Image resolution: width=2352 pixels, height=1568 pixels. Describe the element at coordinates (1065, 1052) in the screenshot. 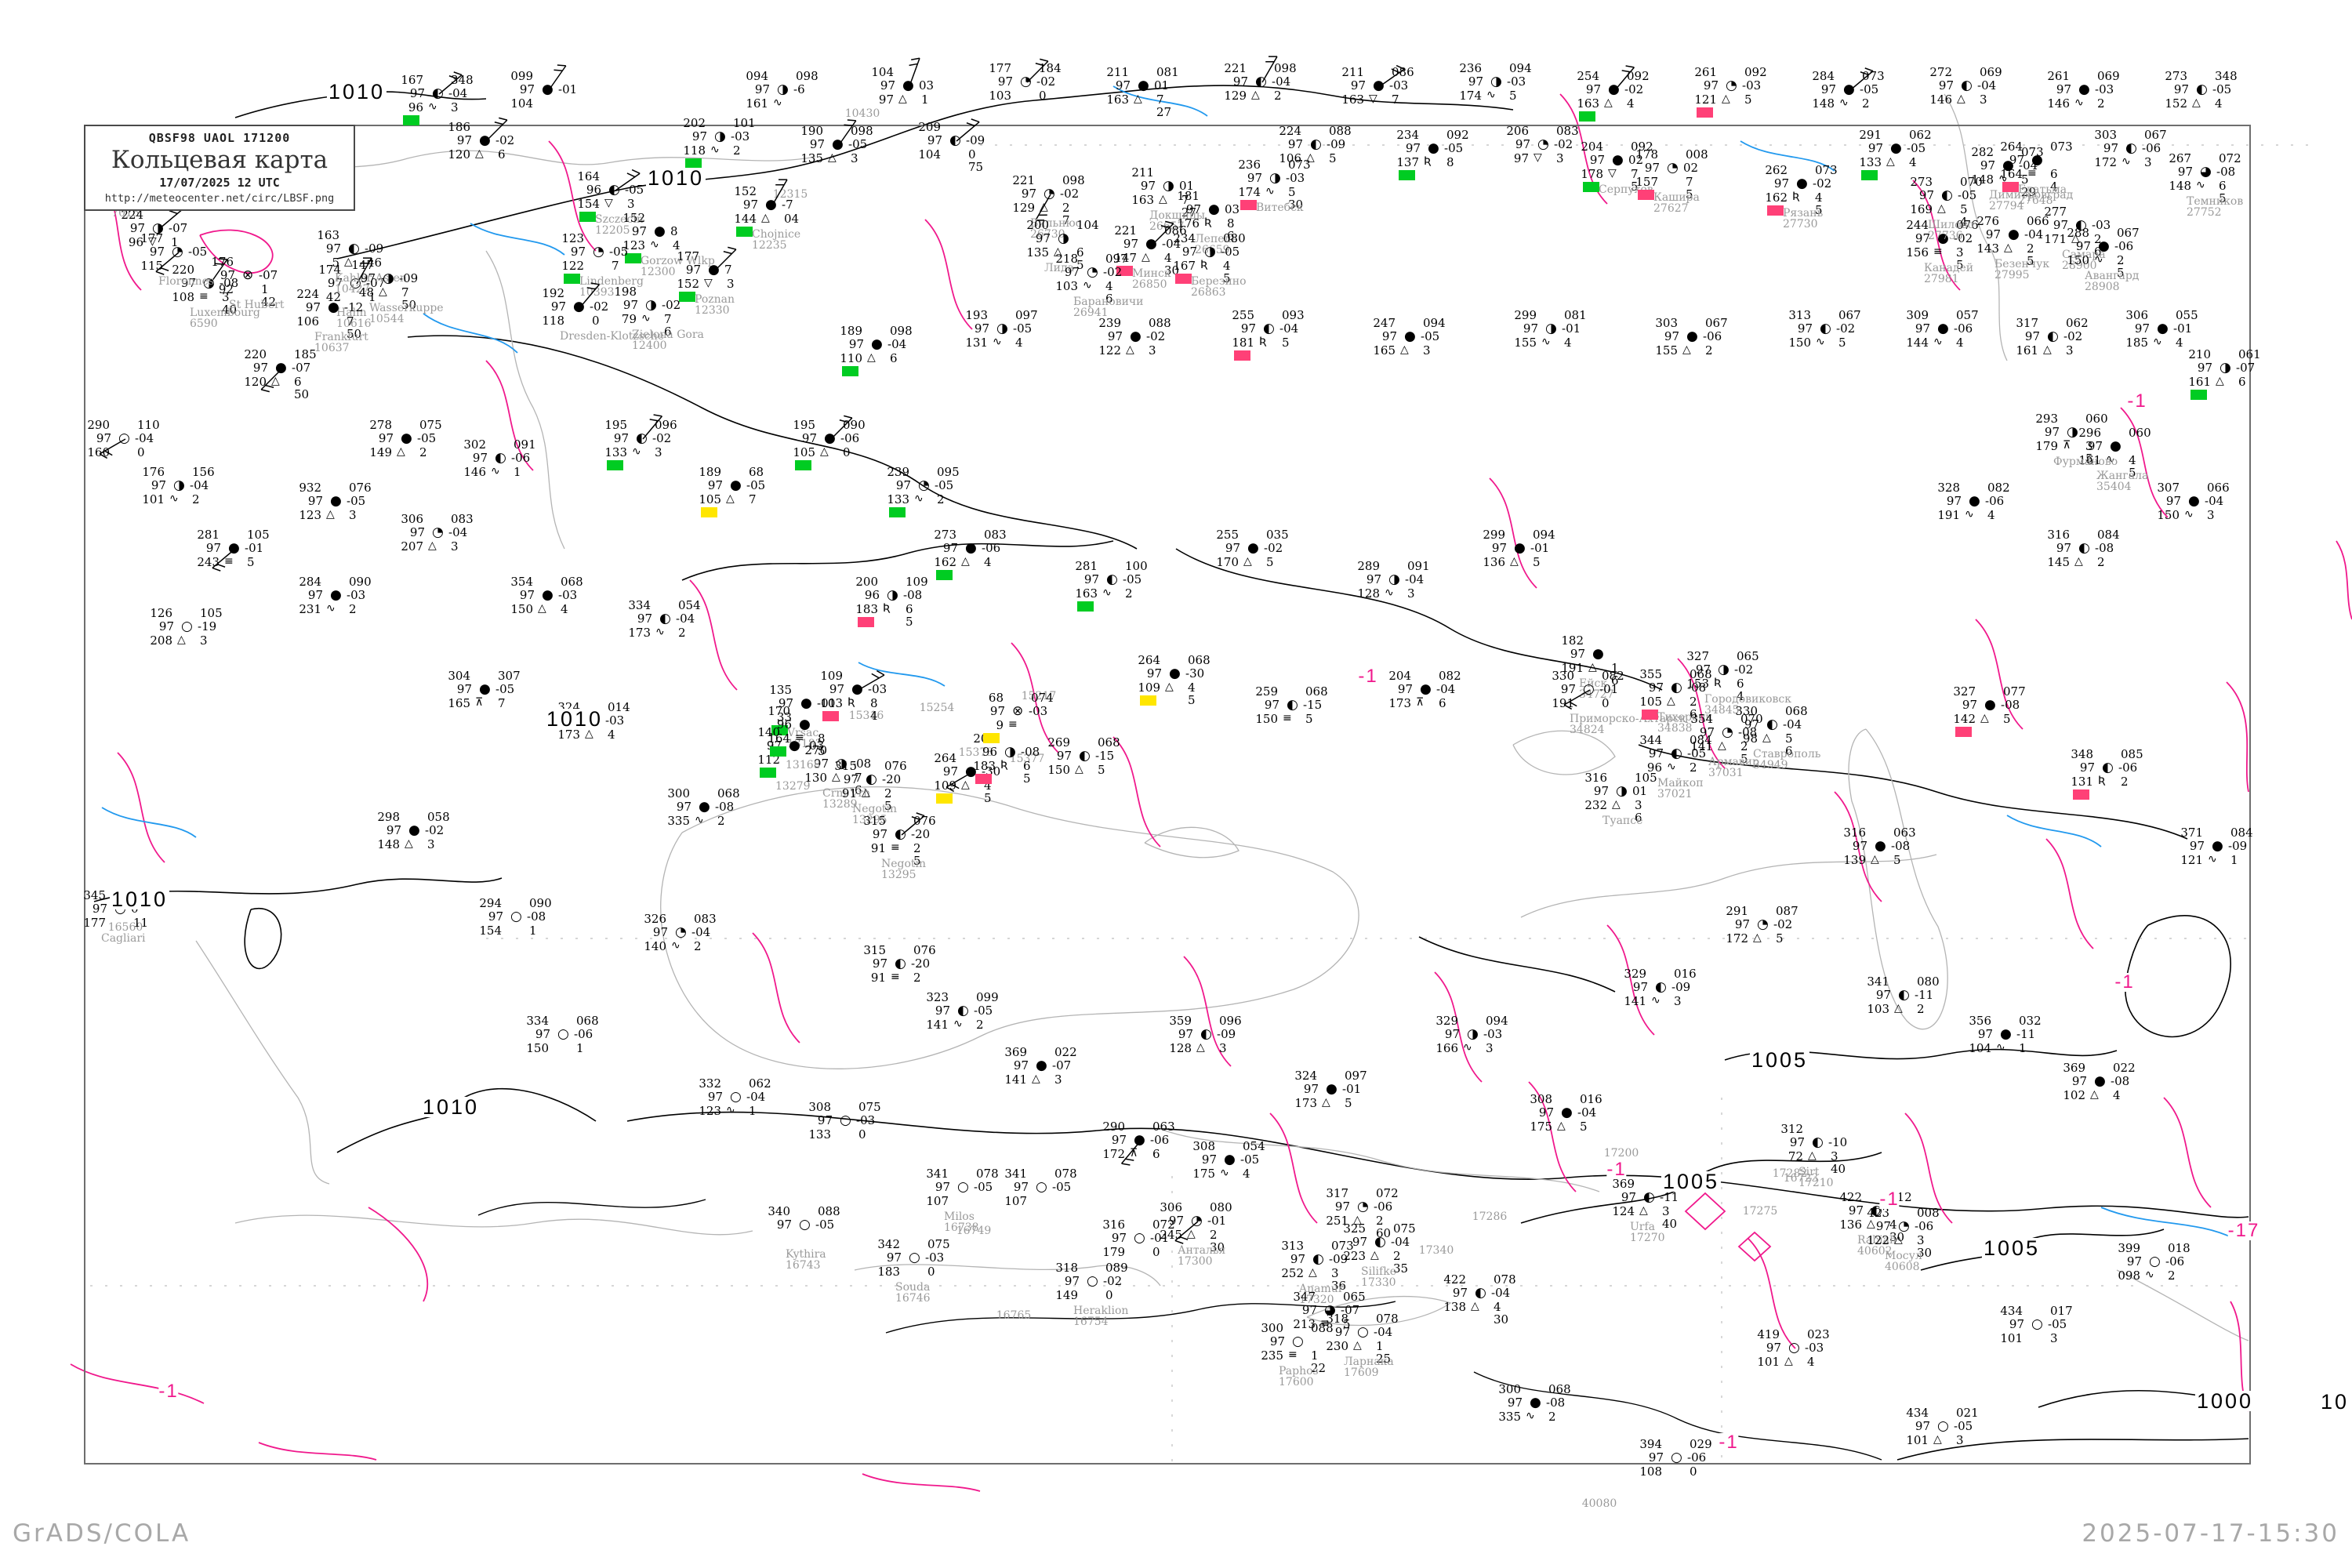

I see `station-upper-right-value: 022` at that location.